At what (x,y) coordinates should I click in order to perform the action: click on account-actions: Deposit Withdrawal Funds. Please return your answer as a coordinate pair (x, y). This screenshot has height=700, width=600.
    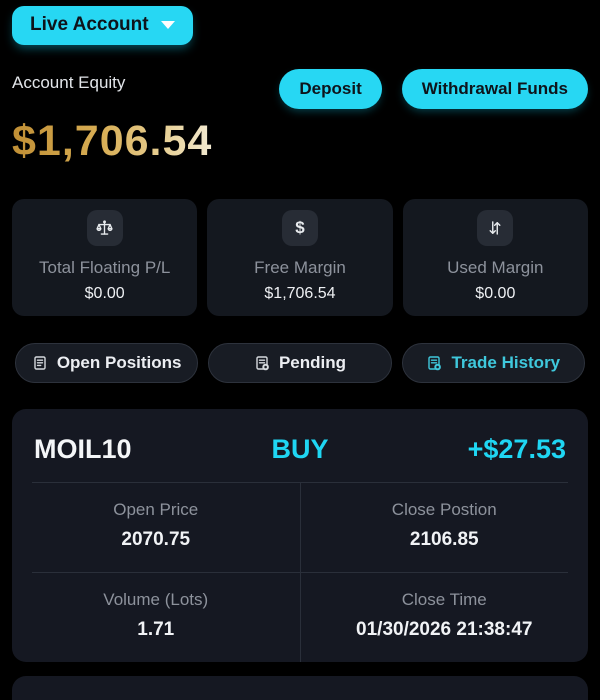
    Looking at the image, I should click on (433, 89).